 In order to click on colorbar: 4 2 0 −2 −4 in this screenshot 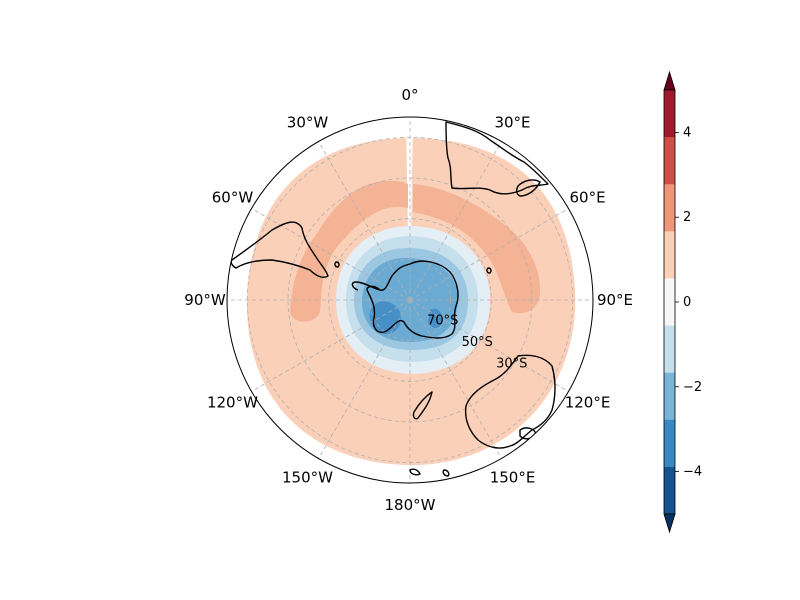, I will do `click(682, 302)`.